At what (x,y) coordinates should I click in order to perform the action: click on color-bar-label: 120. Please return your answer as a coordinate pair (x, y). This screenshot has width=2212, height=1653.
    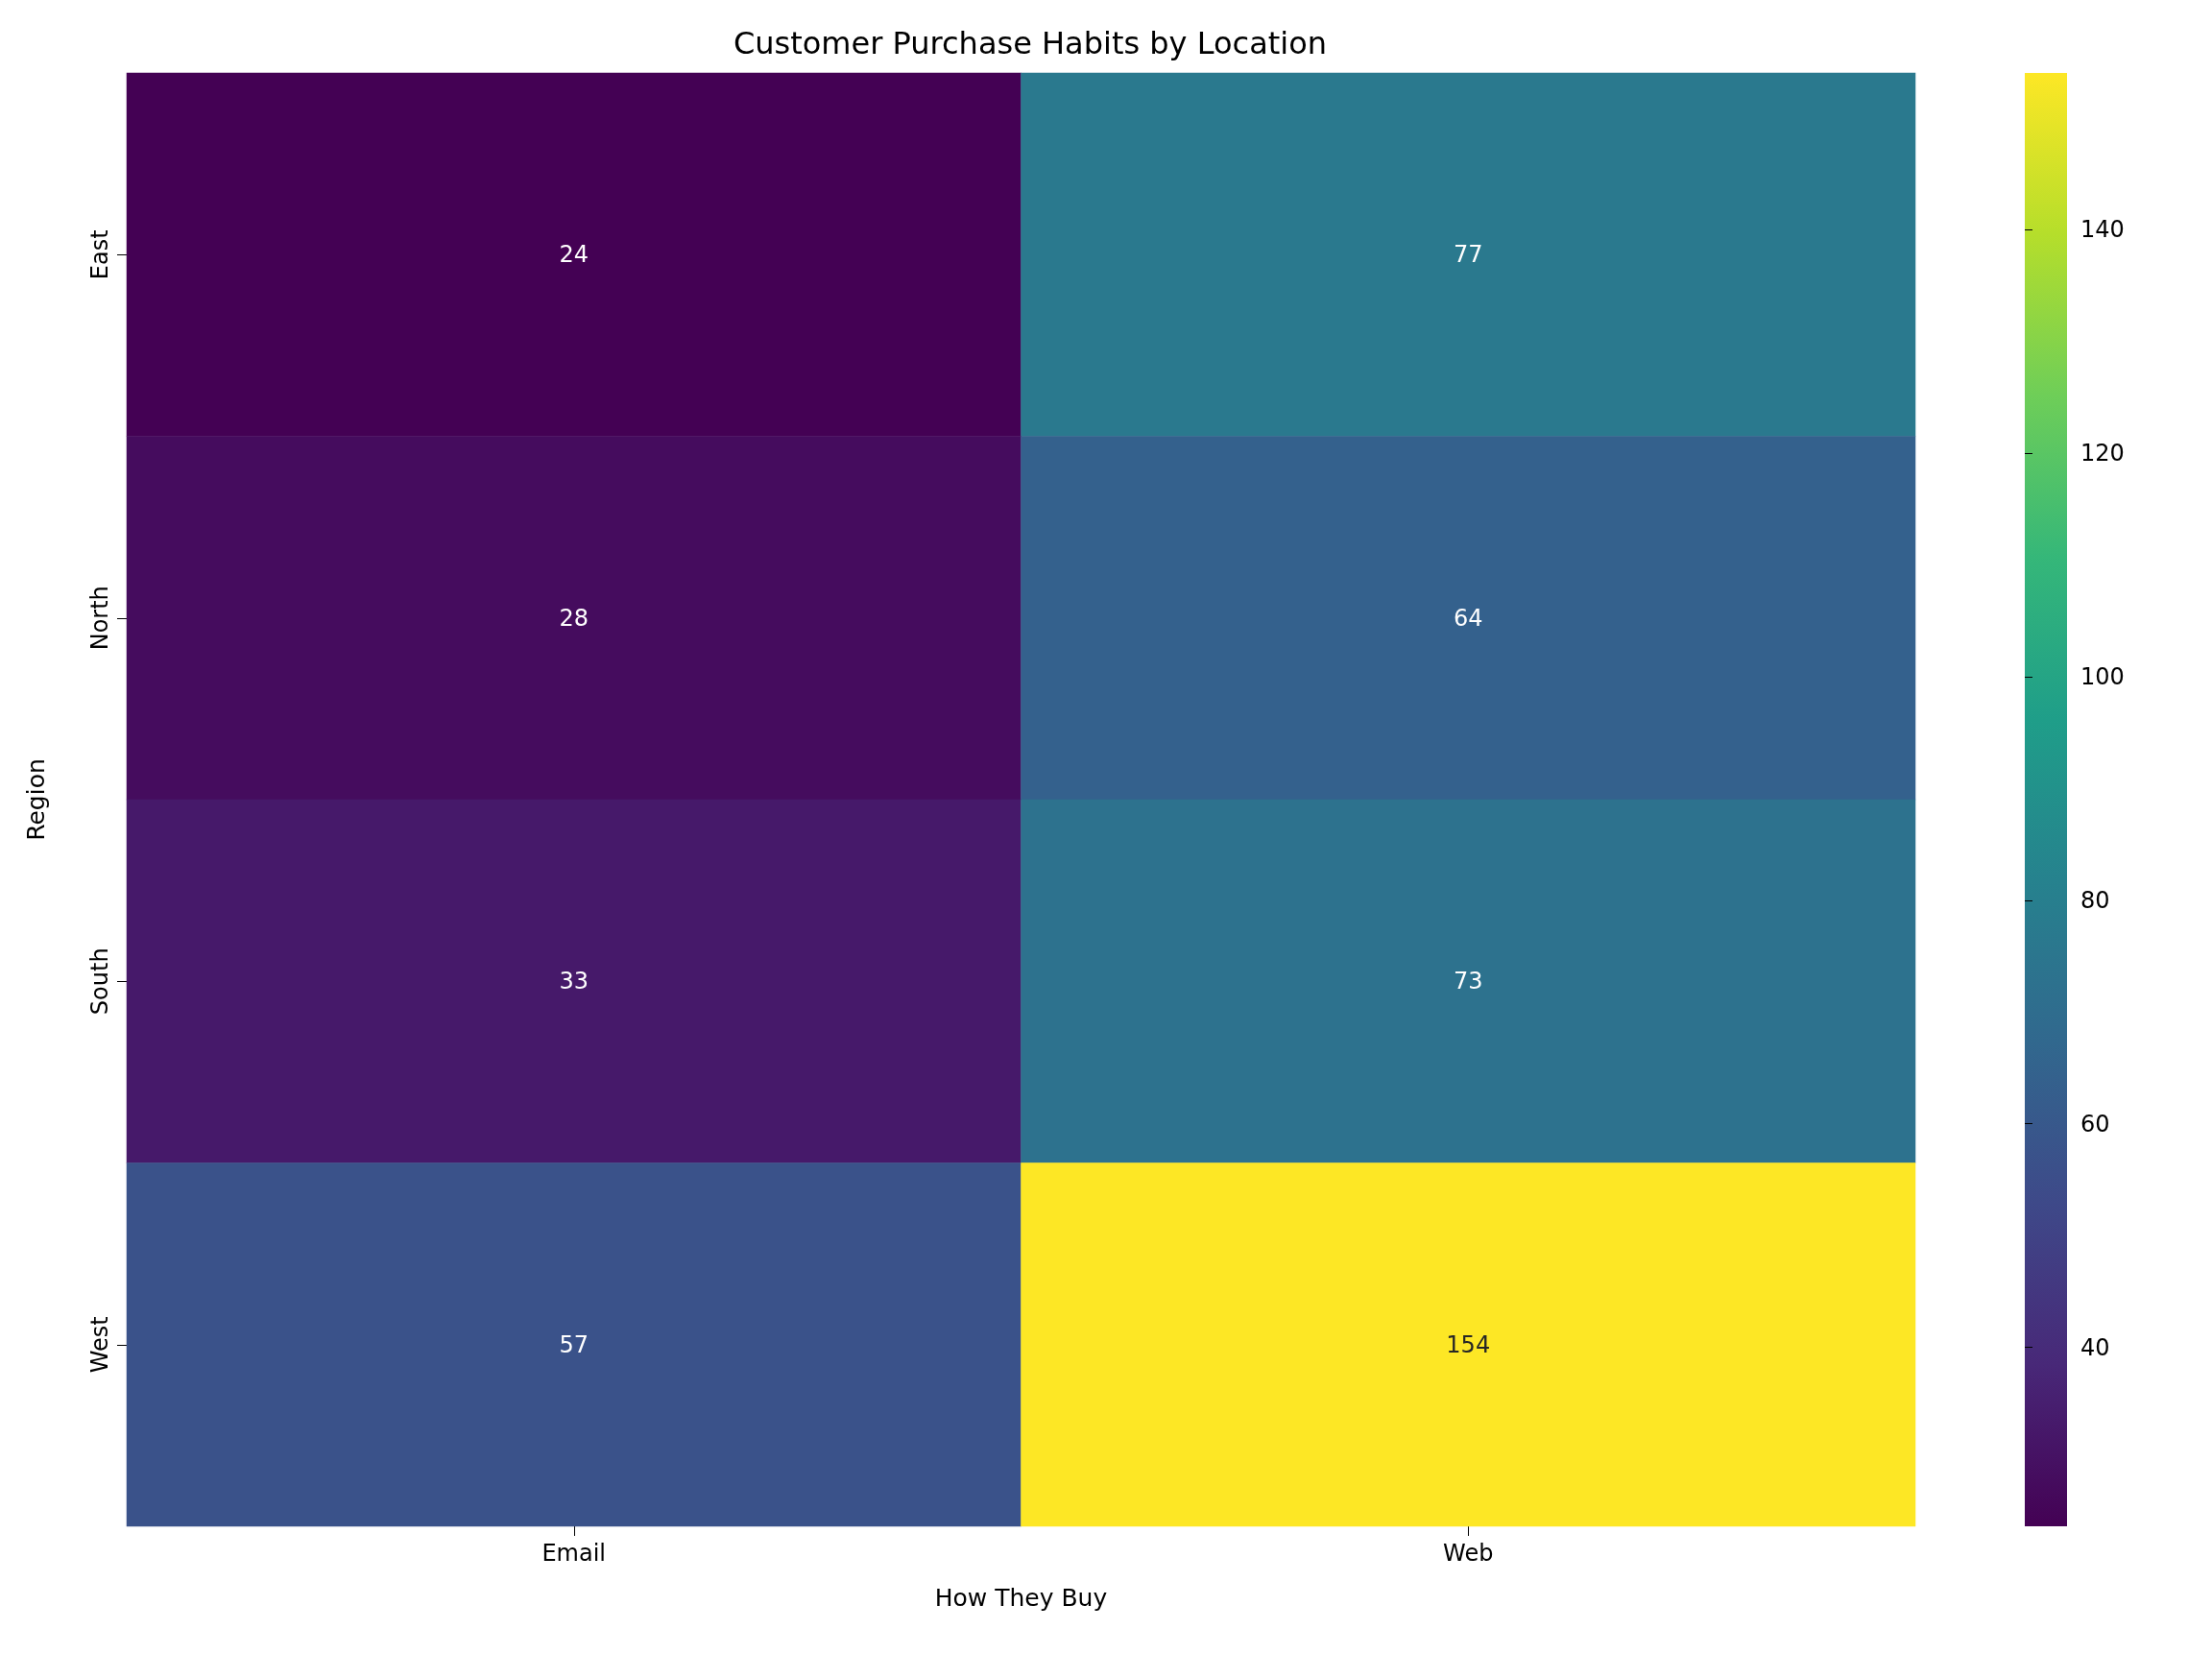
    Looking at the image, I should click on (2102, 453).